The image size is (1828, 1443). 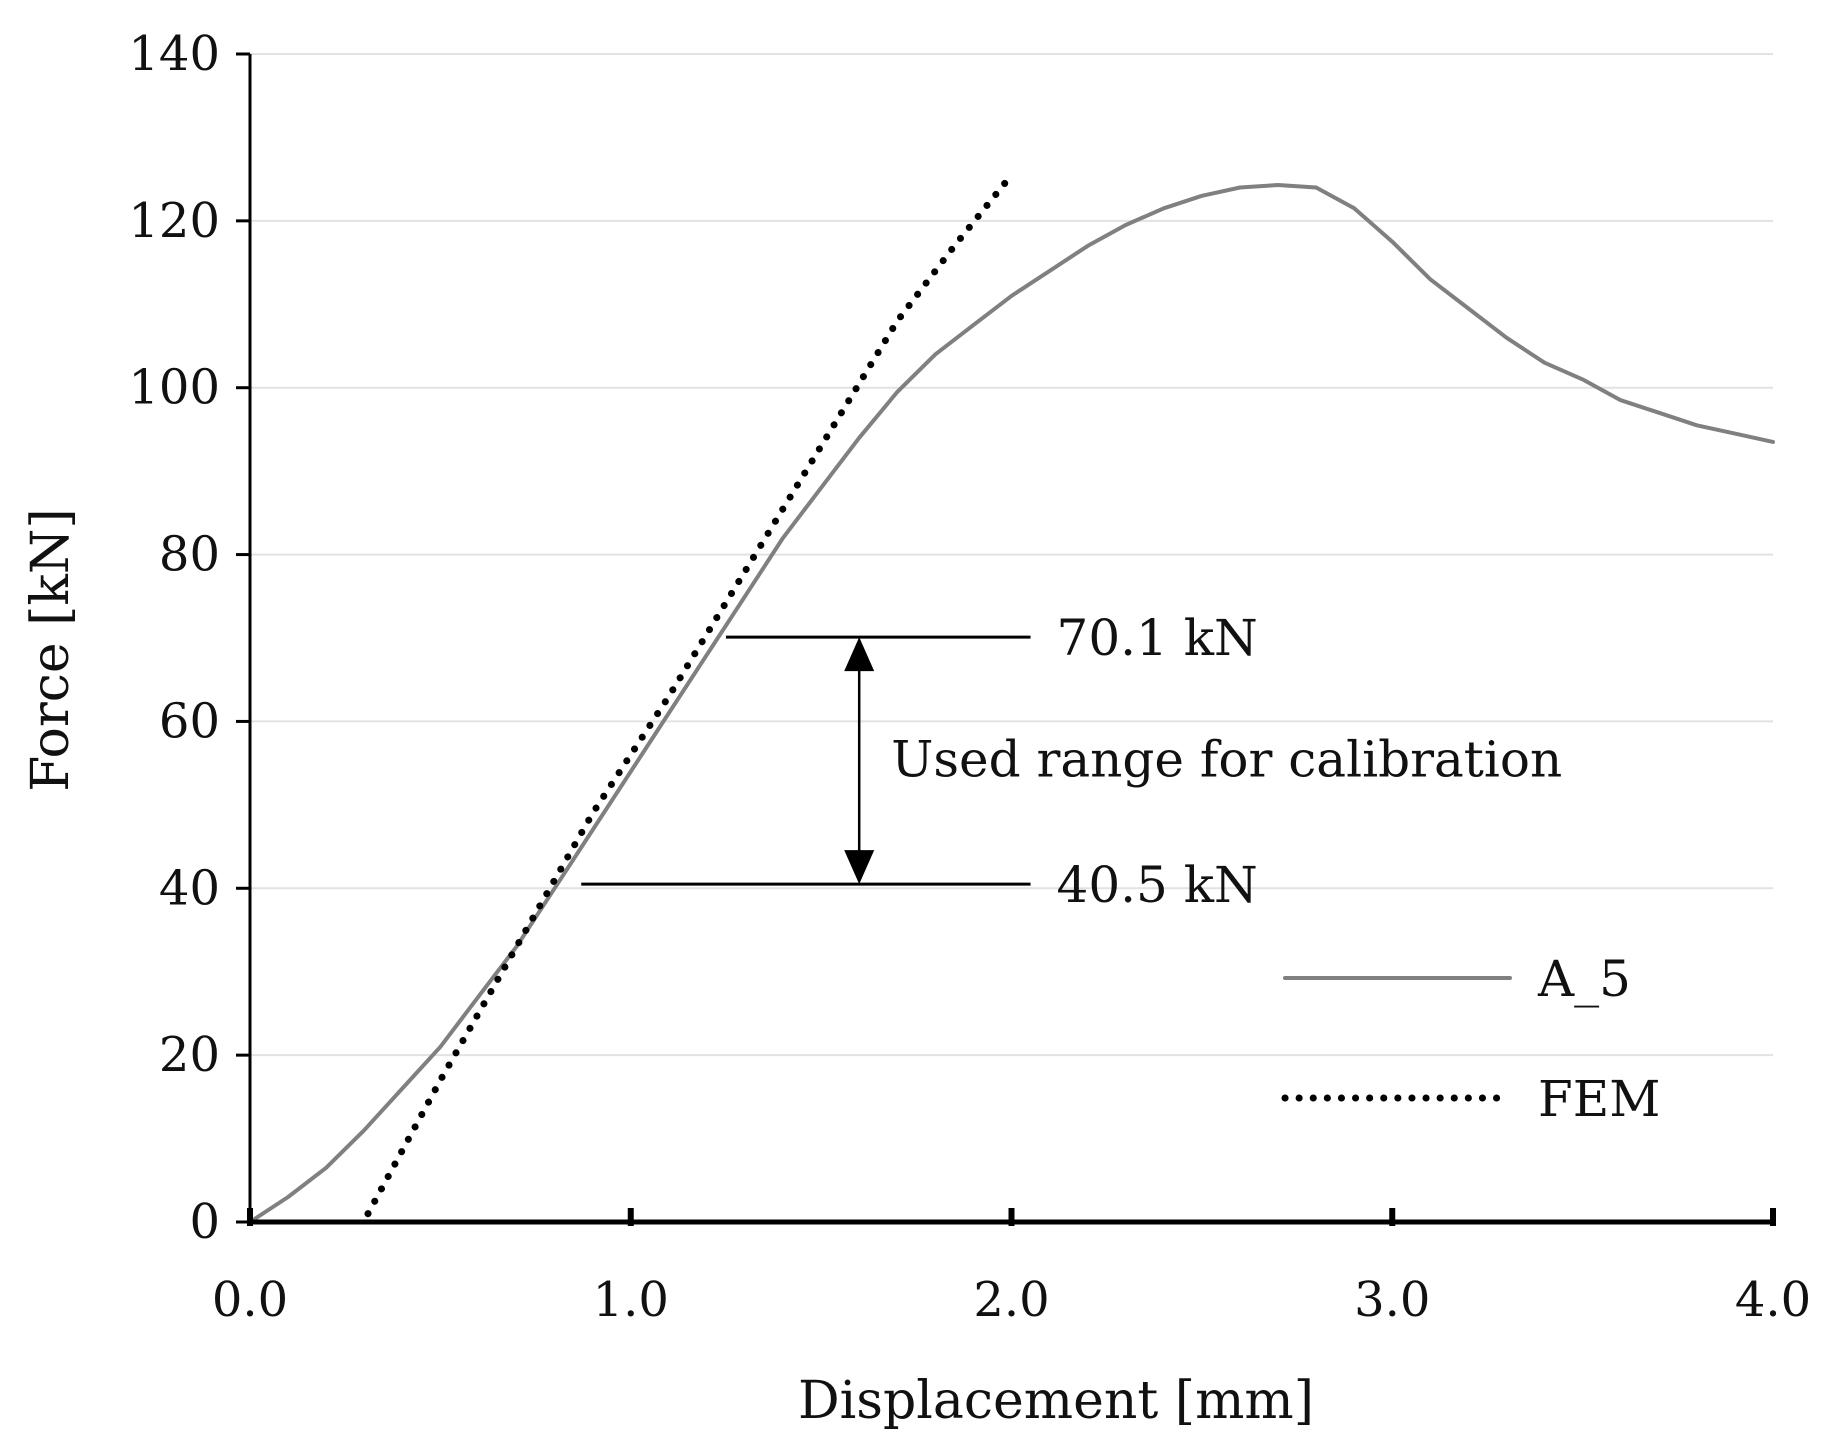 What do you see at coordinates (859, 867) in the screenshot?
I see `calibration-arrow-head-down` at bounding box center [859, 867].